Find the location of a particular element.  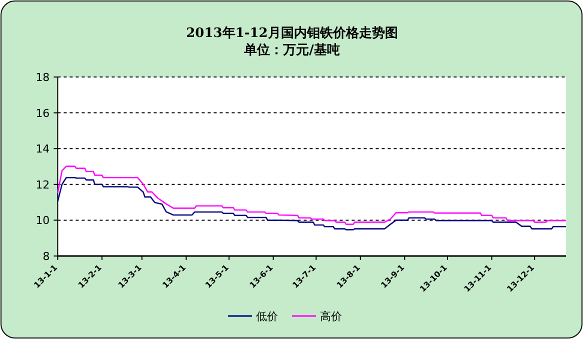

y-tick-label: 12 is located at coordinates (43, 185).